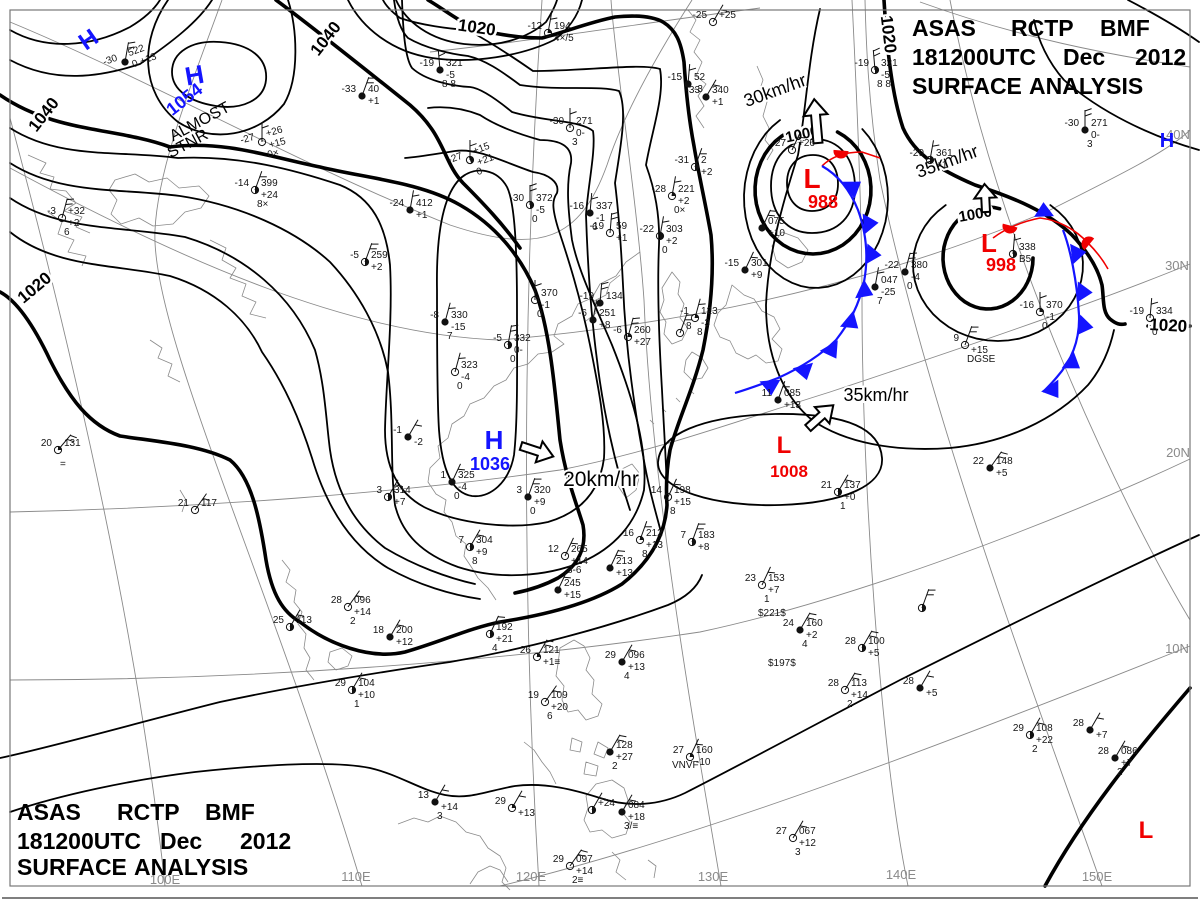 The height and width of the screenshot is (900, 1200). What do you see at coordinates (531, 876) in the screenshot?
I see `svg-text: 120E` at bounding box center [531, 876].